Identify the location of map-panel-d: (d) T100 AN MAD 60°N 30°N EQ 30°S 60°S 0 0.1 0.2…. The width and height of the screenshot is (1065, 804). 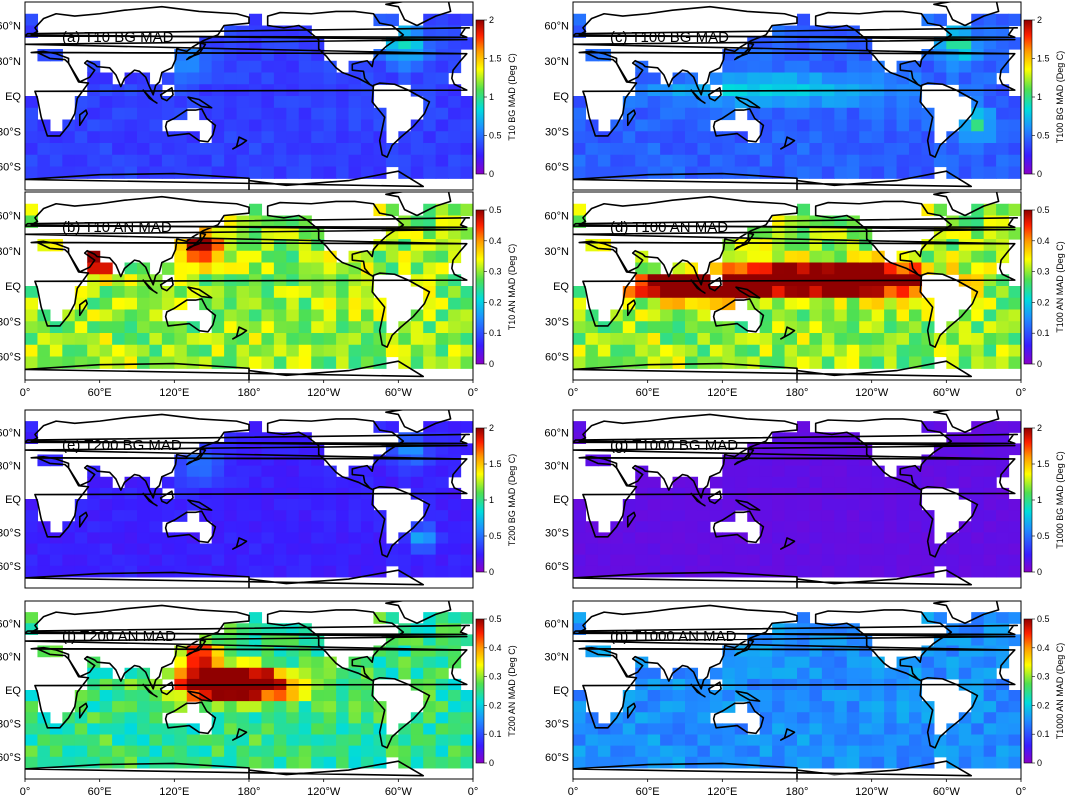
(804, 286).